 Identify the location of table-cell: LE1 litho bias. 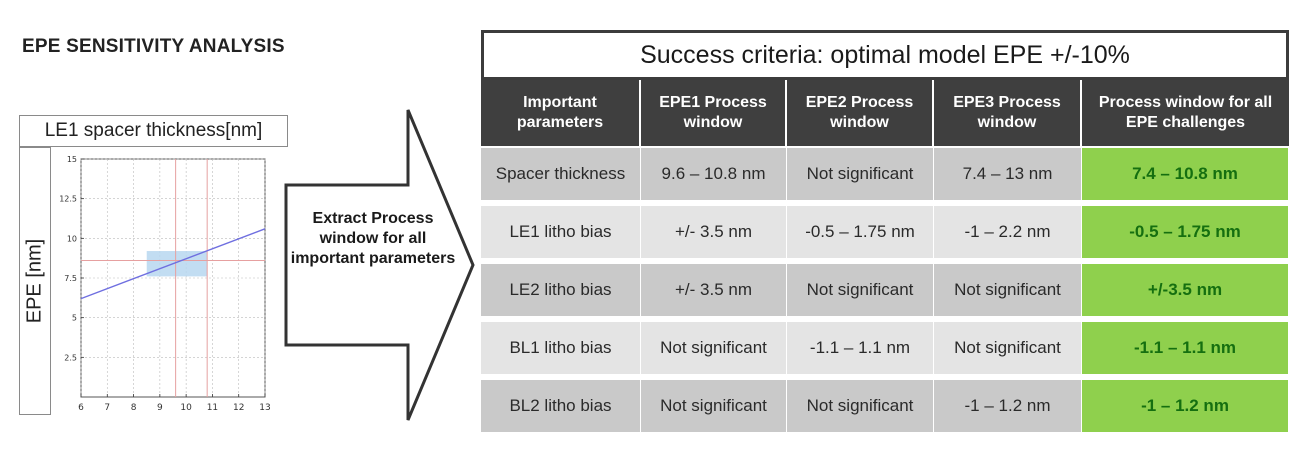
(561, 235).